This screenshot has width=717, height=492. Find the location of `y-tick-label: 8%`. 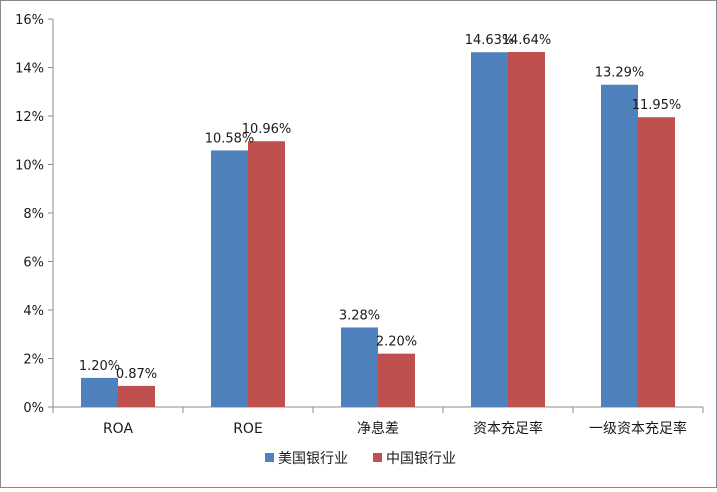

y-tick-label: 8% is located at coordinates (33, 214).